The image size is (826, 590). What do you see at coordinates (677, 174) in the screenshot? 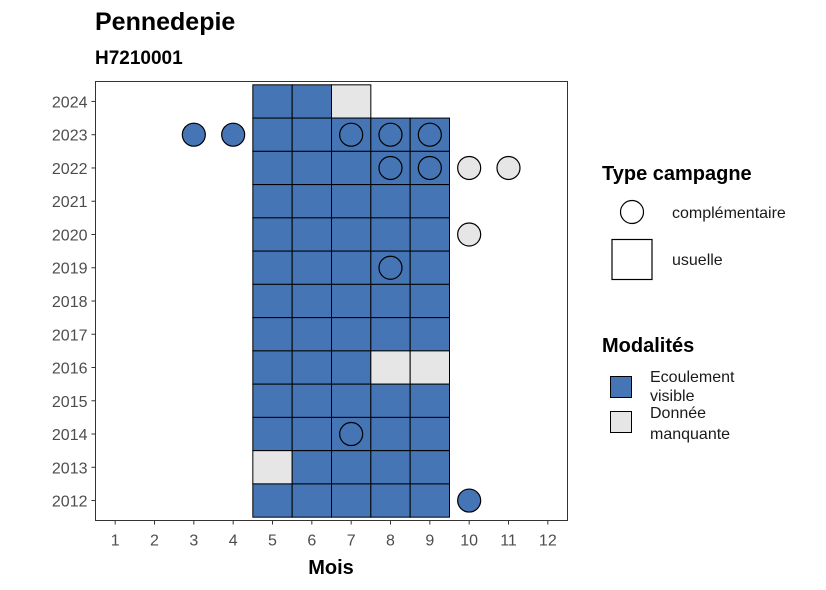
I see `legend-title-type-campagne: Type campagne` at bounding box center [677, 174].